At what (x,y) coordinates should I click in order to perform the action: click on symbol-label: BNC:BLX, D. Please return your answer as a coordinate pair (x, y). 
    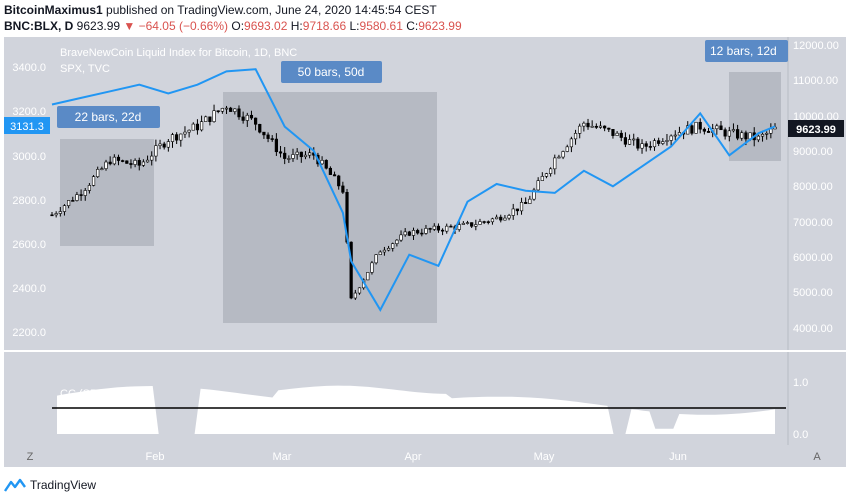
    Looking at the image, I should click on (39, 26).